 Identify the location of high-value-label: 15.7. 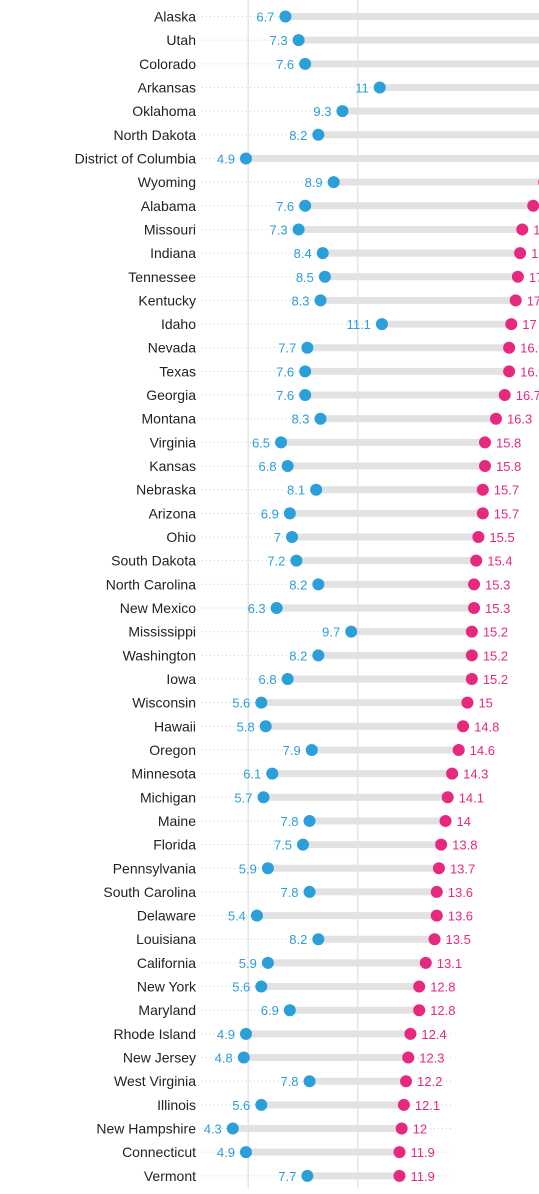
(506, 513).